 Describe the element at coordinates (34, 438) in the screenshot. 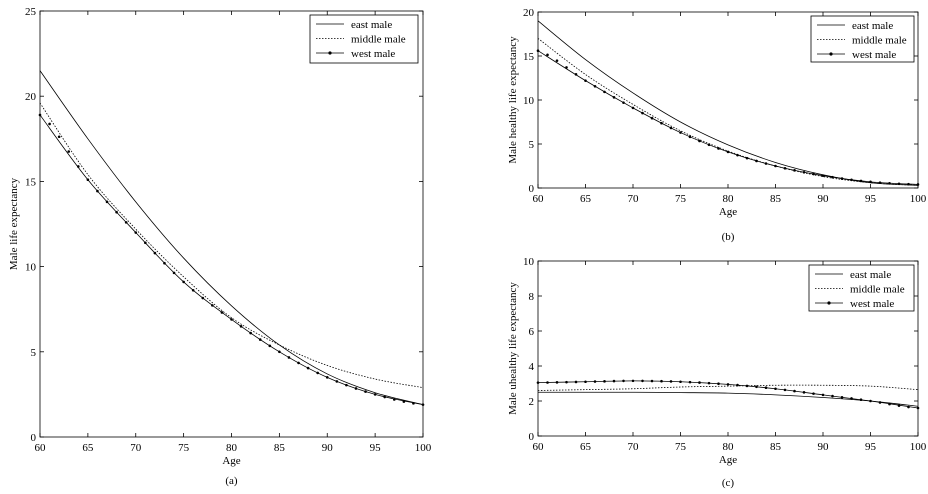

I see `y-tick-label: 0` at that location.